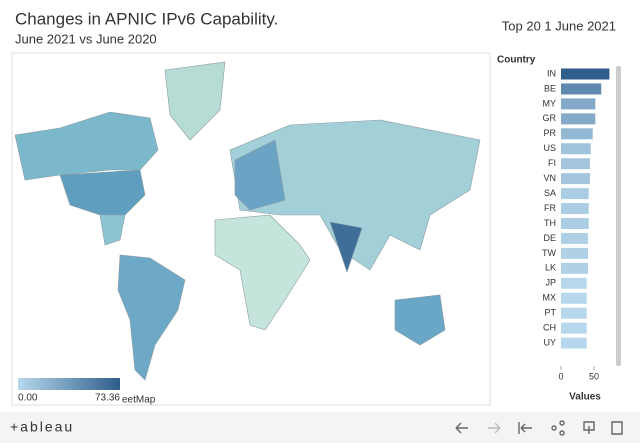  What do you see at coordinates (550, 103) in the screenshot?
I see `category-label: MY` at bounding box center [550, 103].